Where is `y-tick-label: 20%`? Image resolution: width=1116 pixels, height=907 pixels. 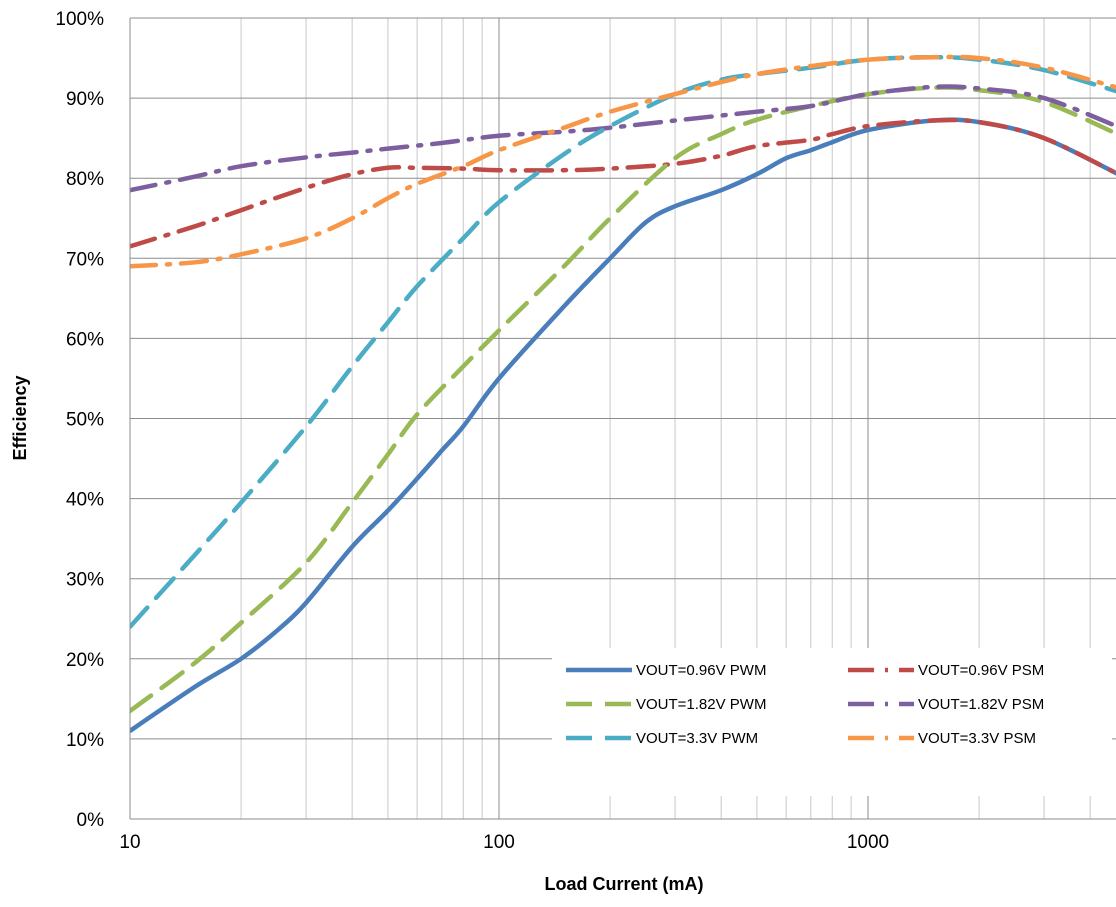 y-tick-label: 20% is located at coordinates (85, 660).